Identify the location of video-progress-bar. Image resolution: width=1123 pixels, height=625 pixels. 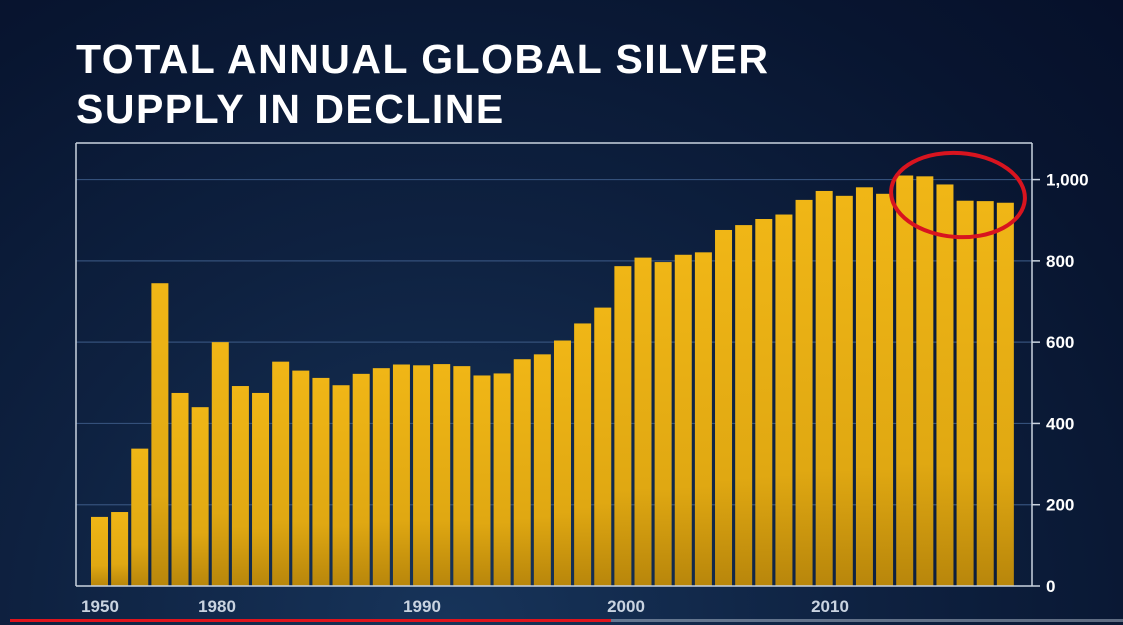
(566, 620).